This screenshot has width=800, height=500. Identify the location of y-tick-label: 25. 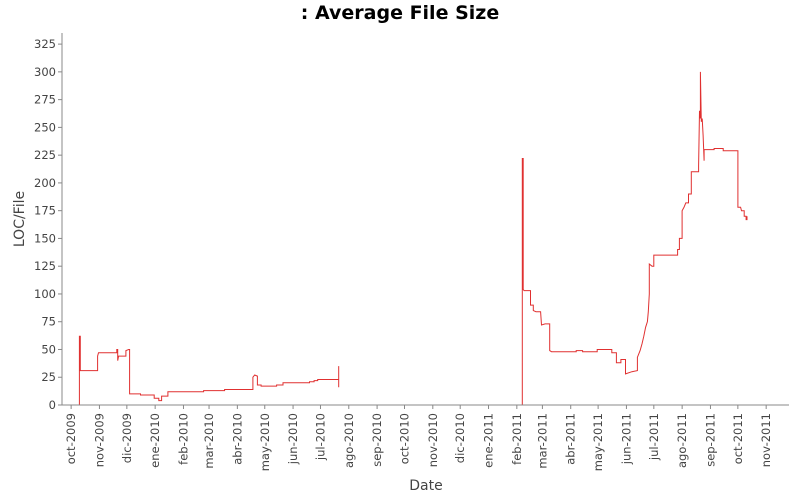
(48, 377).